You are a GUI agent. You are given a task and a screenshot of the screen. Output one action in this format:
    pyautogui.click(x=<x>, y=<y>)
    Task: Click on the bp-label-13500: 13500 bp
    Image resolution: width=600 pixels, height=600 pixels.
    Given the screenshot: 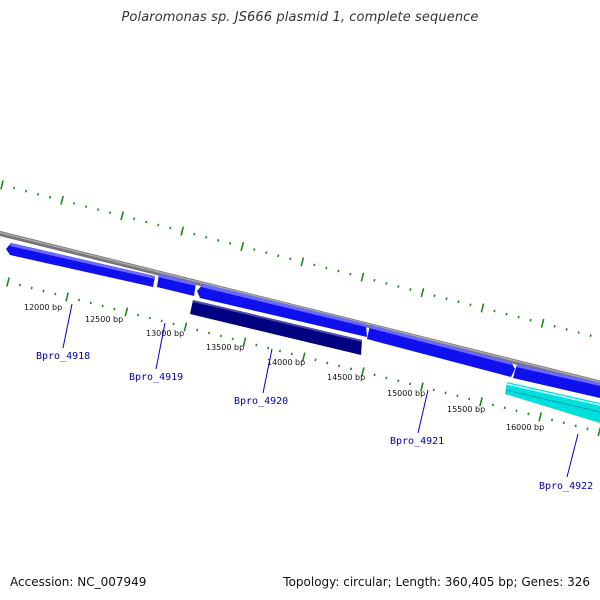 What is the action you would take?
    pyautogui.click(x=225, y=347)
    